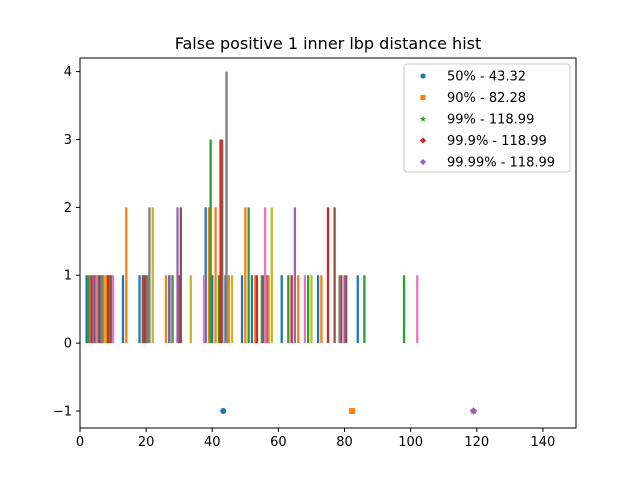 Image resolution: width=640 pixels, height=480 pixels. What do you see at coordinates (80, 442) in the screenshot?
I see `x-tick-label: 0` at bounding box center [80, 442].